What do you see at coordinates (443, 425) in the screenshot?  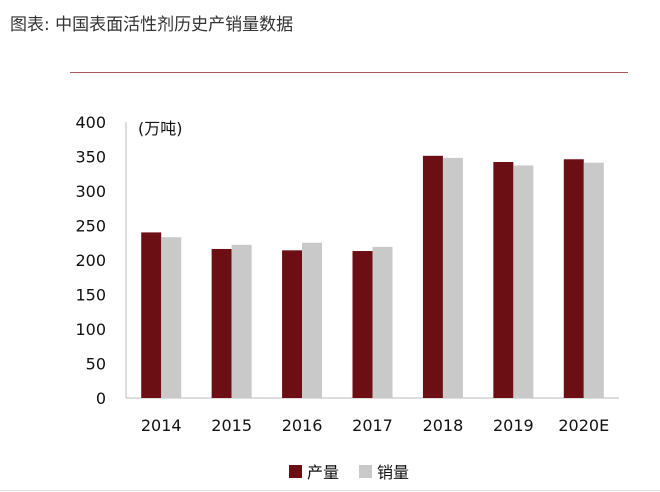 I see `x-tick-label: 2018` at bounding box center [443, 425].